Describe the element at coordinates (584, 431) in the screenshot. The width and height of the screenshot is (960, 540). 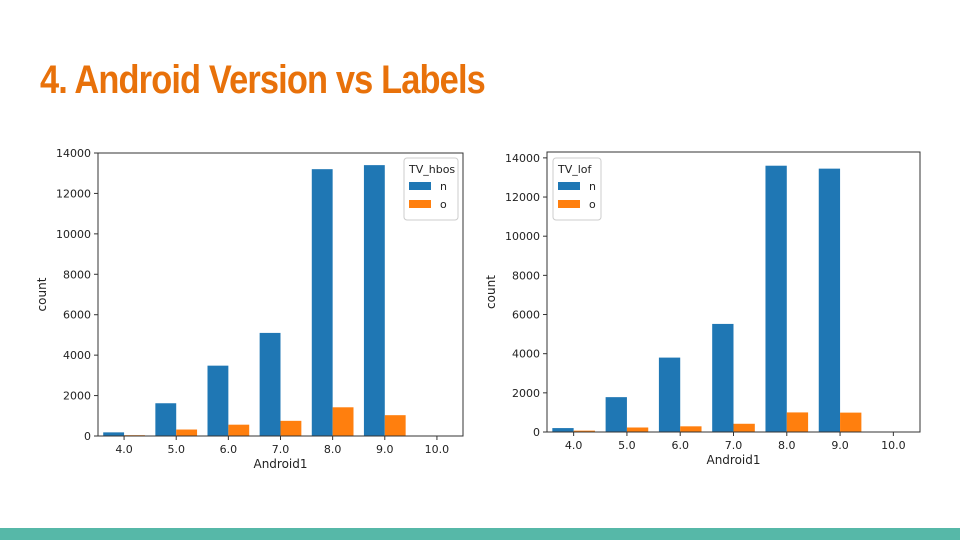
I see `bar-o-4.0` at that location.